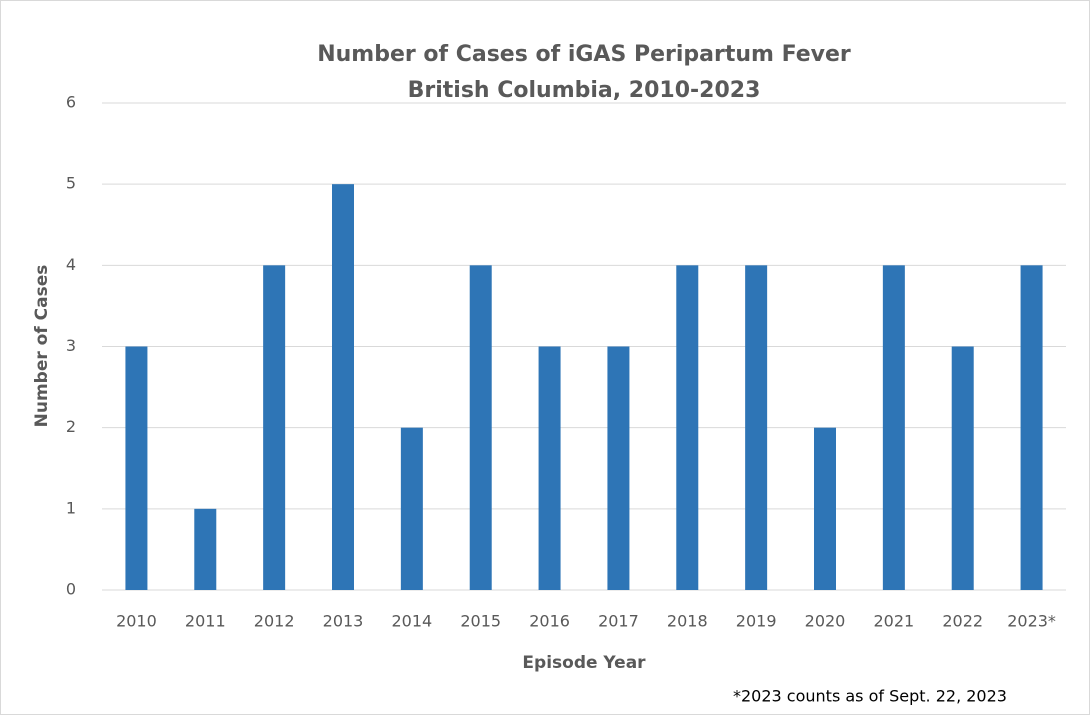  I want to click on y-tick-label: 1, so click(71, 507).